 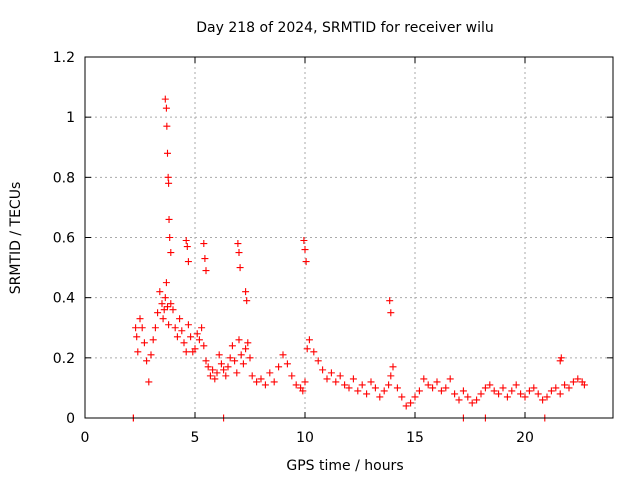 What do you see at coordinates (195, 438) in the screenshot?
I see `x-tick-label: 5` at bounding box center [195, 438].